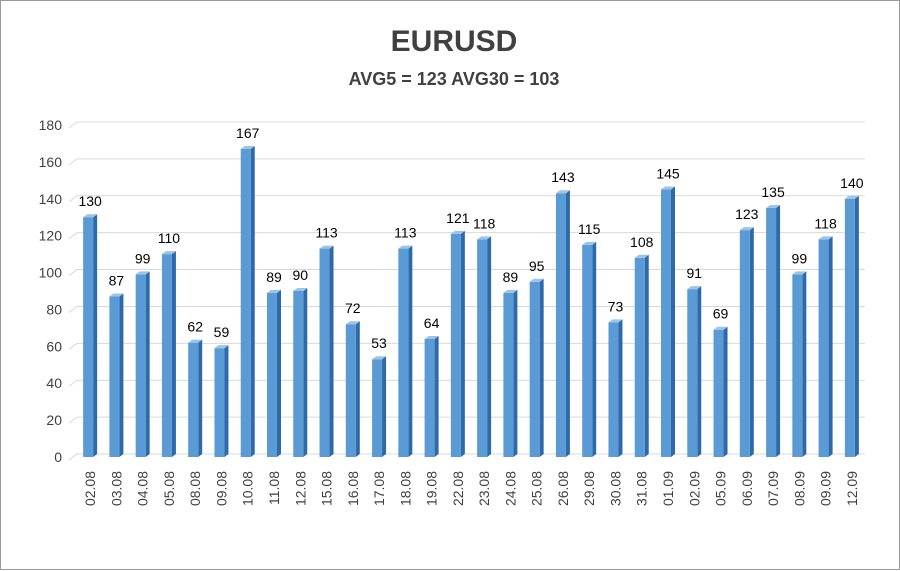 Image resolution: width=900 pixels, height=571 pixels. Describe the element at coordinates (484, 223) in the screenshot. I see `data-label: 118` at that location.